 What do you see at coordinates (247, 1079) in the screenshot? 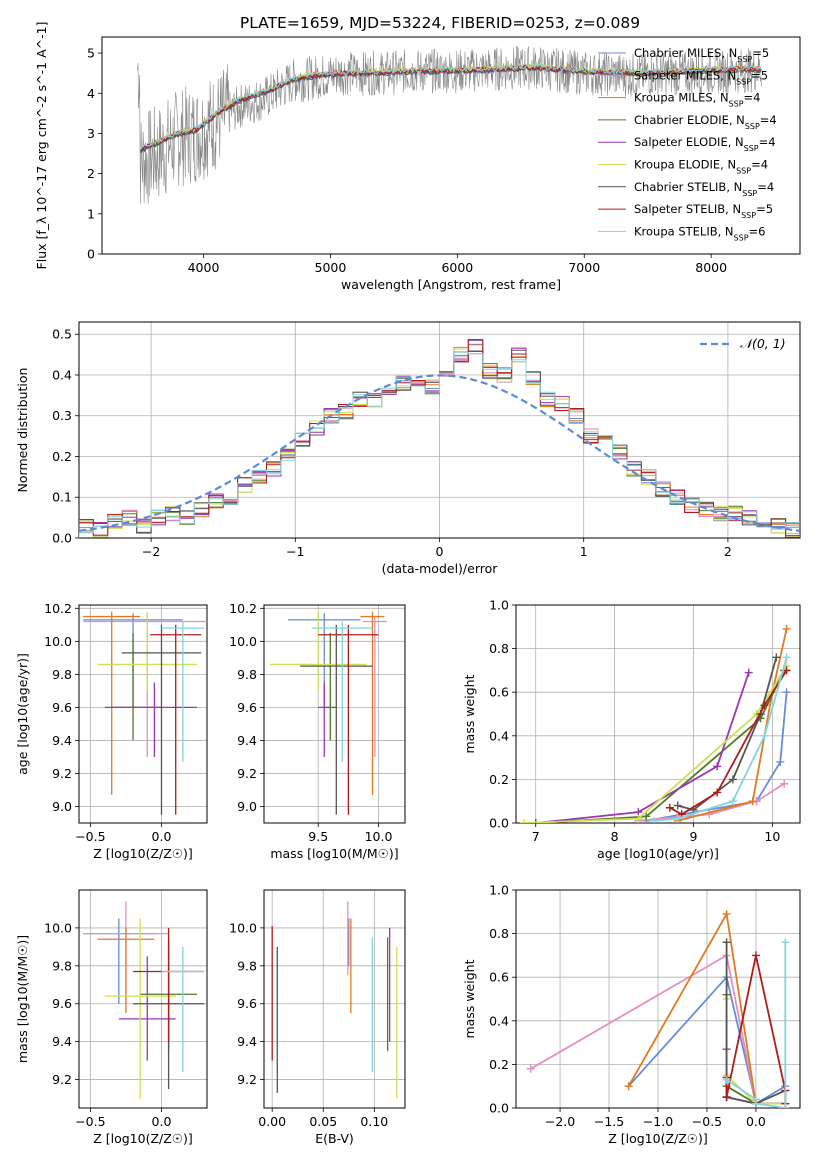
I see `mass_vs_ebv-ytick-label: 9.2` at bounding box center [247, 1079].